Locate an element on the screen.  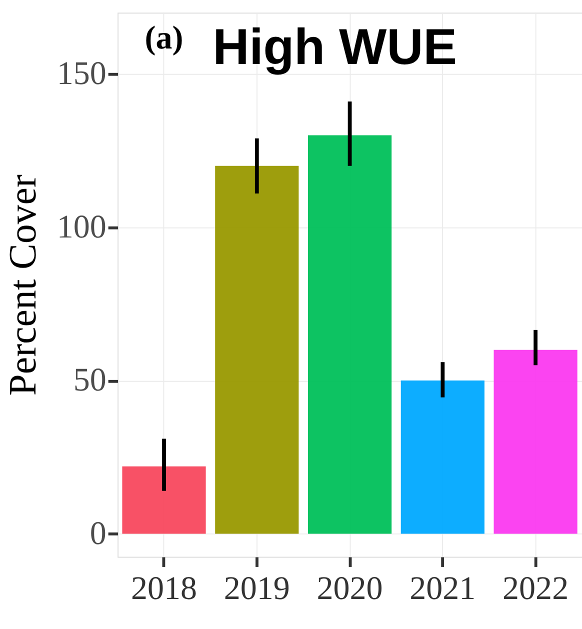
chart-title: High WUE is located at coordinates (334, 47).